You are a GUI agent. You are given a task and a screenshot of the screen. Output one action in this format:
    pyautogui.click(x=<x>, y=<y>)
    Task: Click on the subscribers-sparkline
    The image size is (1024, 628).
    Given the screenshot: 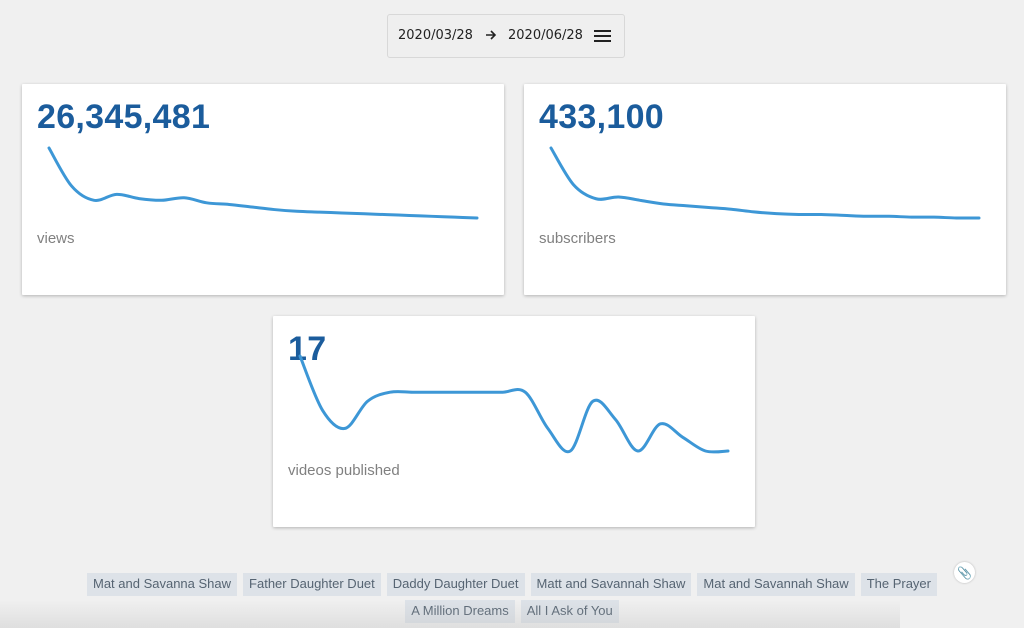 What is the action you would take?
    pyautogui.click(x=765, y=183)
    